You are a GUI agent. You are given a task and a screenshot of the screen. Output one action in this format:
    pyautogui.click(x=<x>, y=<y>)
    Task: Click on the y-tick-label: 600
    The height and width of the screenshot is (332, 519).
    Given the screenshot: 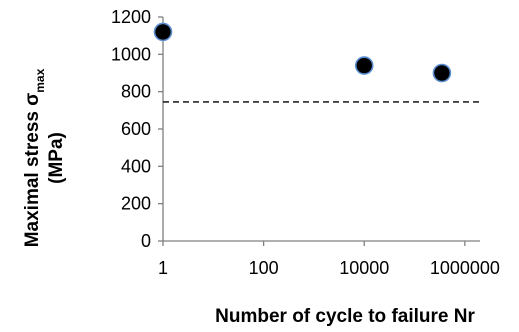 What is the action you would take?
    pyautogui.click(x=136, y=129)
    